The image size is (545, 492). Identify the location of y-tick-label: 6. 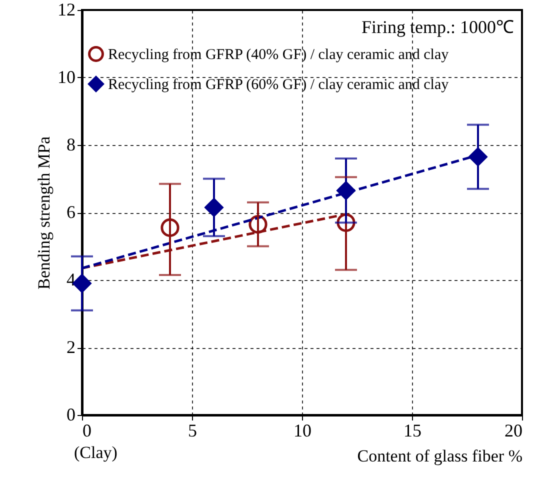
(71, 212).